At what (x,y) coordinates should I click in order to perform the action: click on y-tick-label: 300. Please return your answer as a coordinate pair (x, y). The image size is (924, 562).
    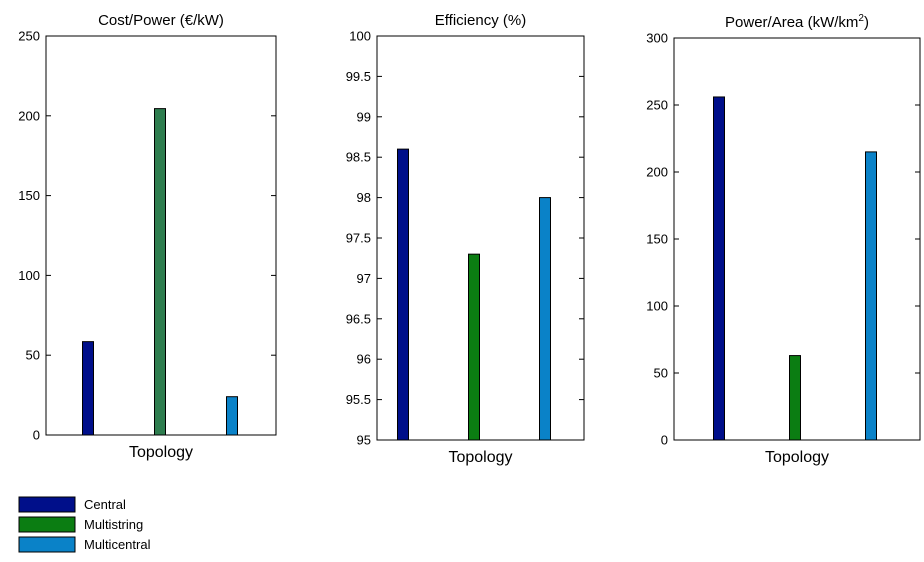
    Looking at the image, I should click on (657, 38).